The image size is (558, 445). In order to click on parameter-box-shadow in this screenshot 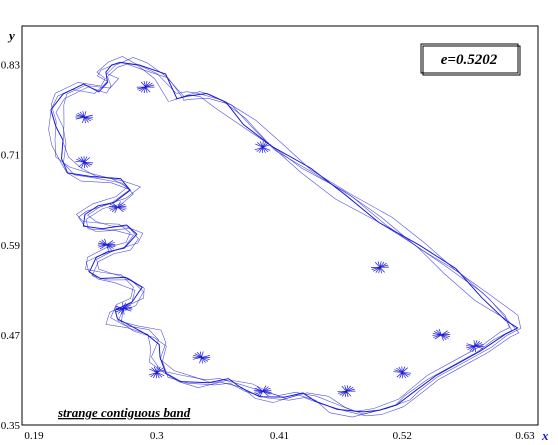, I will do `click(471, 60)`.